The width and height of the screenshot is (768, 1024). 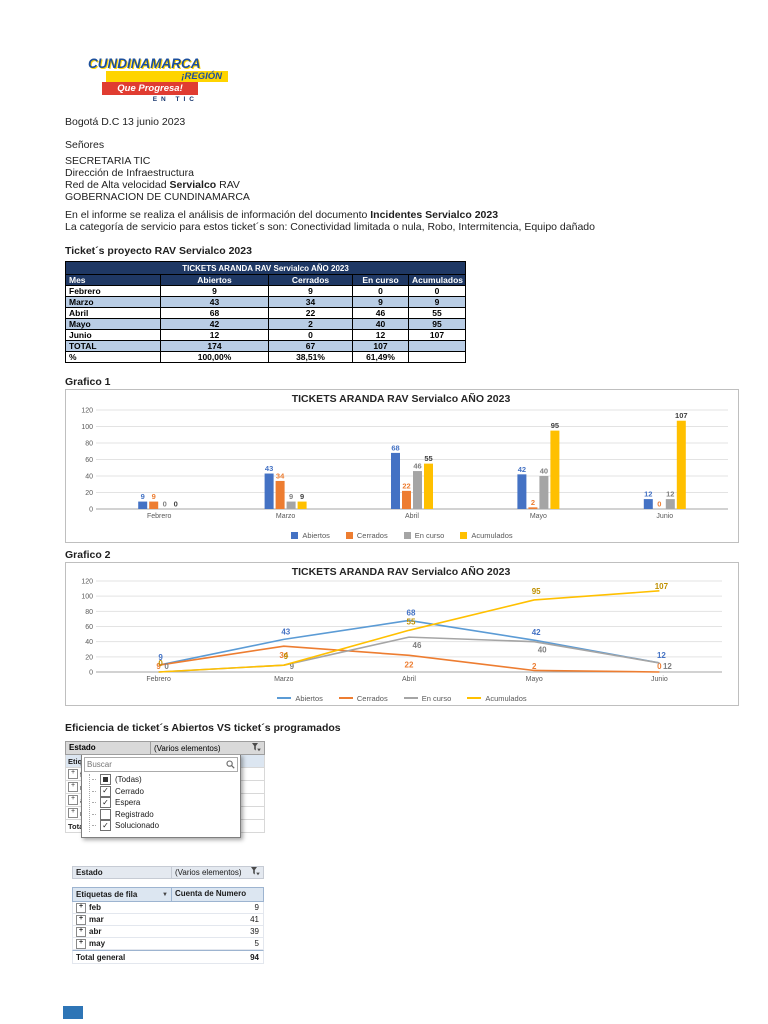 I want to click on svg-text: 80, so click(x=89, y=444).